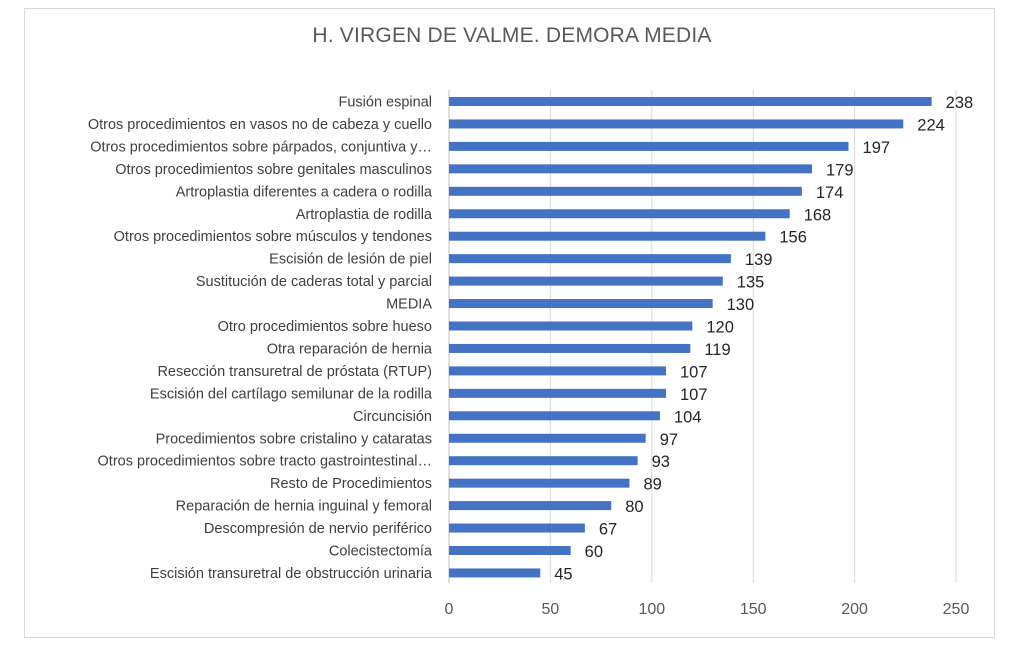 This screenshot has width=1024, height=654. Describe the element at coordinates (350, 349) in the screenshot. I see `category-label: Otra reparación de hernia` at that location.